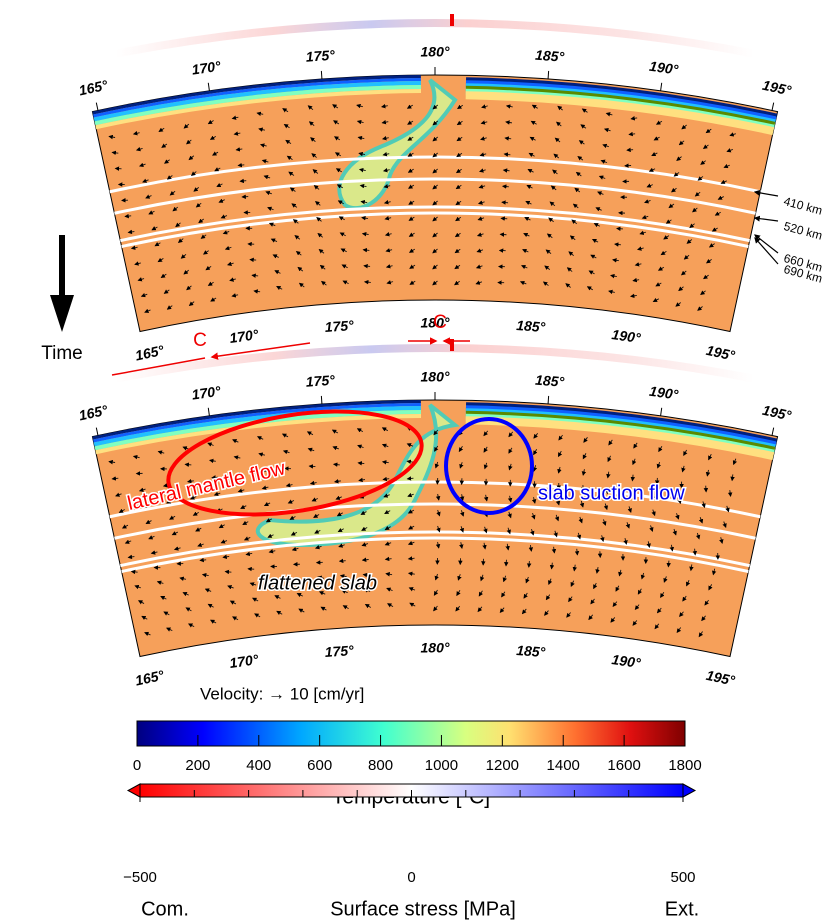 The image size is (836, 923). I want to click on stress-left-label: Com., so click(165, 909).